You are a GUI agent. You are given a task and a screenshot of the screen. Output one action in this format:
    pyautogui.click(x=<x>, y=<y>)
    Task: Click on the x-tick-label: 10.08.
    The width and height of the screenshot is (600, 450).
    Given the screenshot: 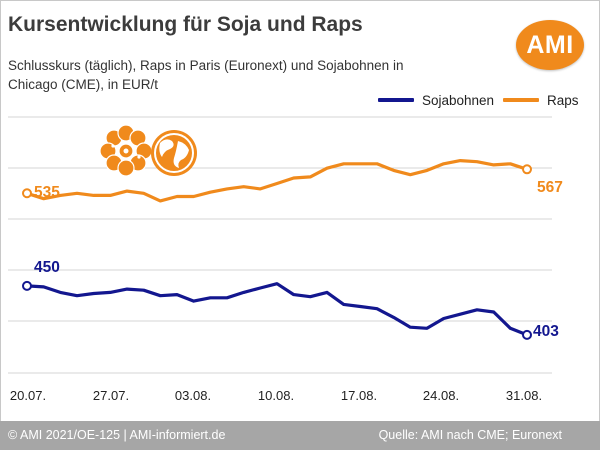 What is the action you would take?
    pyautogui.click(x=276, y=395)
    